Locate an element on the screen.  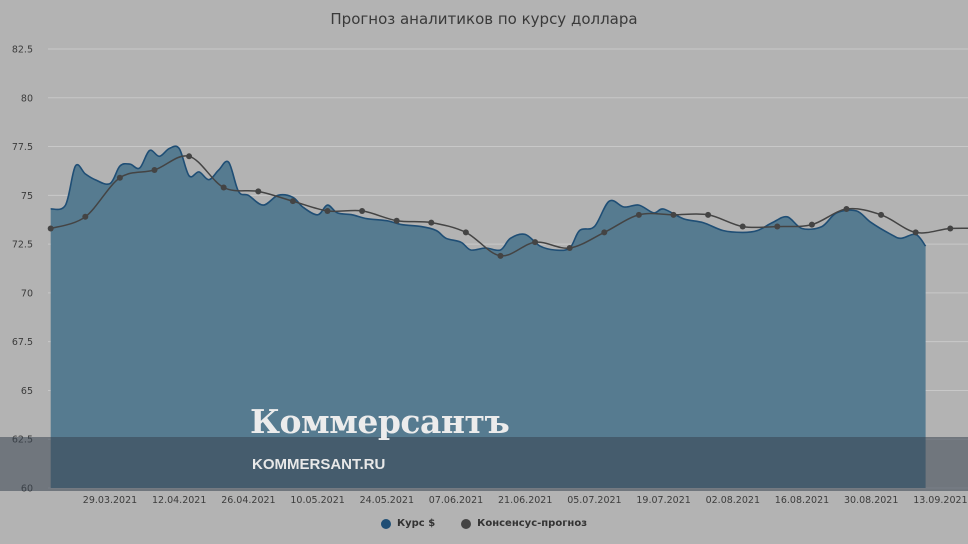
x-tick-label: 02.08.2021 is located at coordinates (733, 500).